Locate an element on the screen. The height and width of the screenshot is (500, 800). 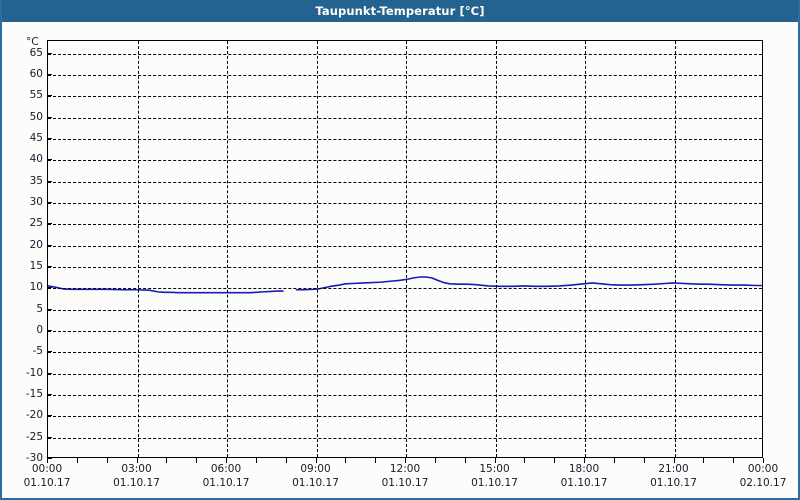
x-axis-time: 09:00 is located at coordinates (315, 469).